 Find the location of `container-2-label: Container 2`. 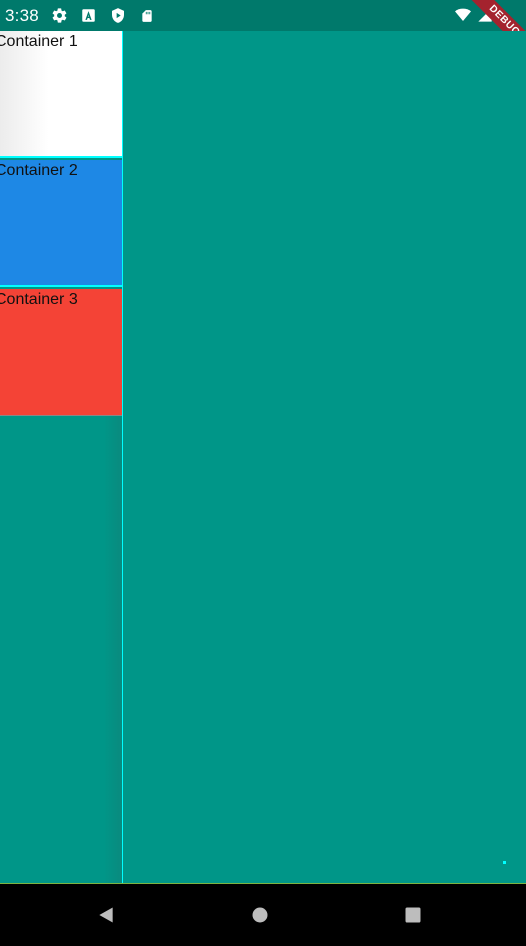

container-2-label: Container 2 is located at coordinates (39, 170).